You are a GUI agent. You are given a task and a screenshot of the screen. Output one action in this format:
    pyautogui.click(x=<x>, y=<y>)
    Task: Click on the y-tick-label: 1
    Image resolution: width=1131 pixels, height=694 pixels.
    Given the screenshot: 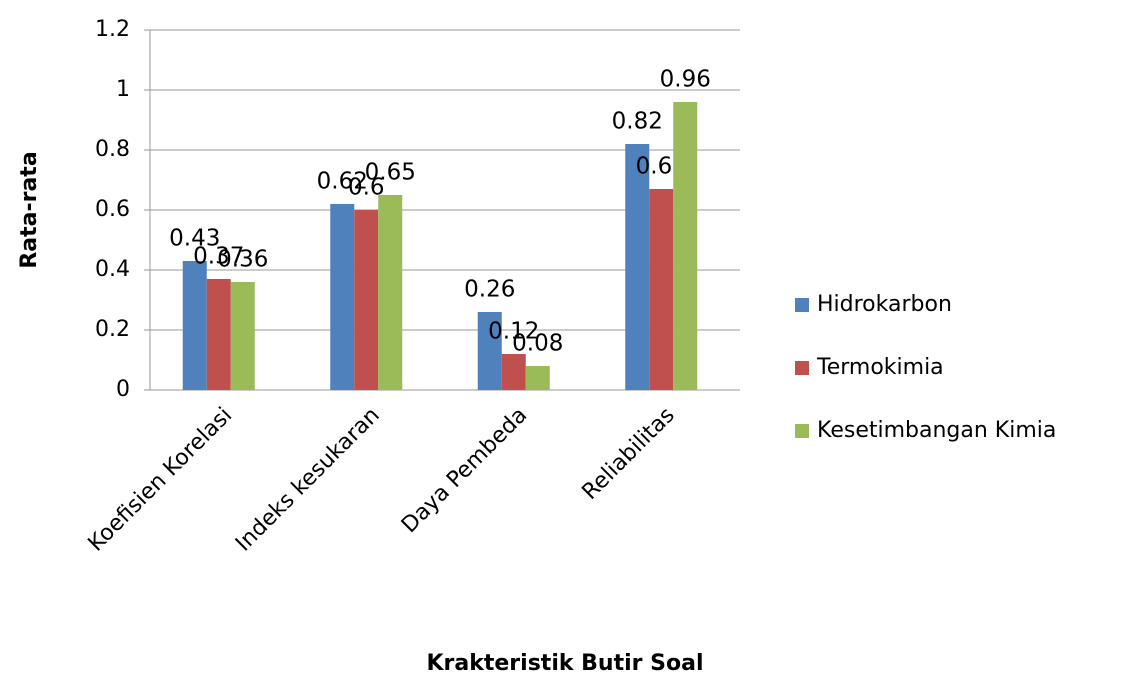 What is the action you would take?
    pyautogui.click(x=123, y=89)
    